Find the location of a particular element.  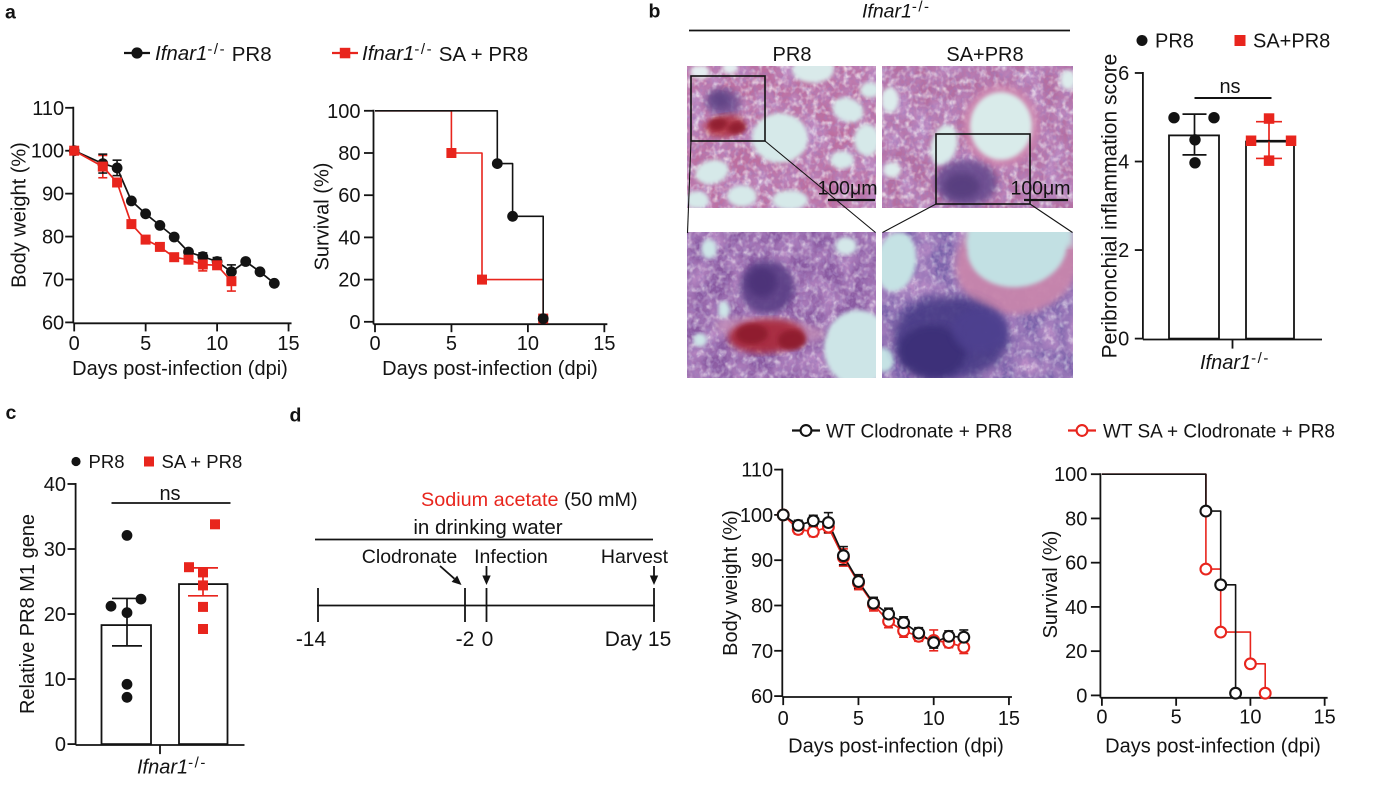

svg-text:Peribronchial inflammation sco: Peribronchial inflammation score is located at coordinates (1110, 206).